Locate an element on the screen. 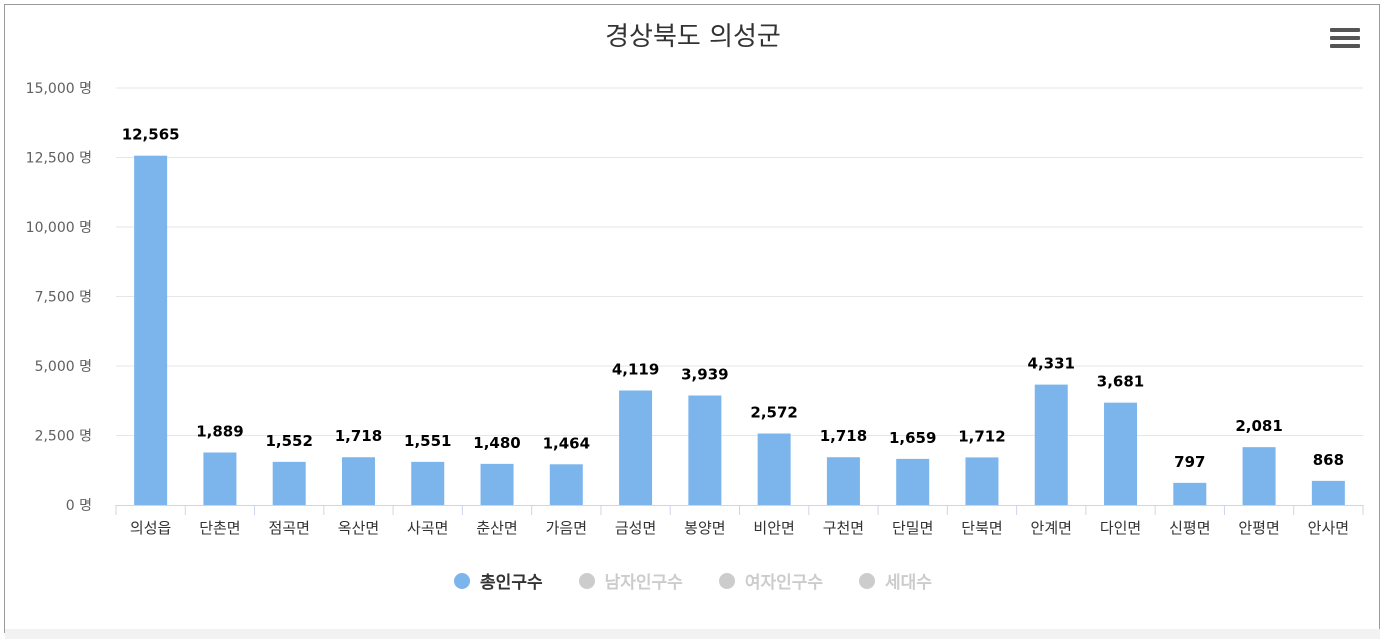  data-label: 1,552 is located at coordinates (288, 441).